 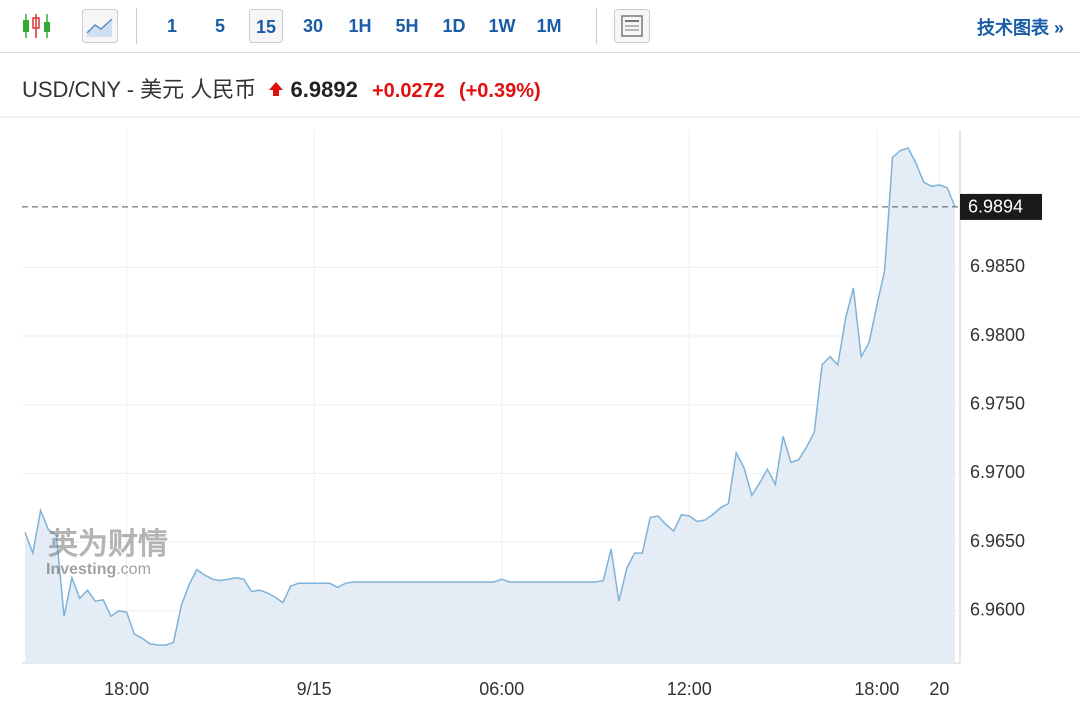 What do you see at coordinates (939, 689) in the screenshot?
I see `x-tick-label: 20` at bounding box center [939, 689].